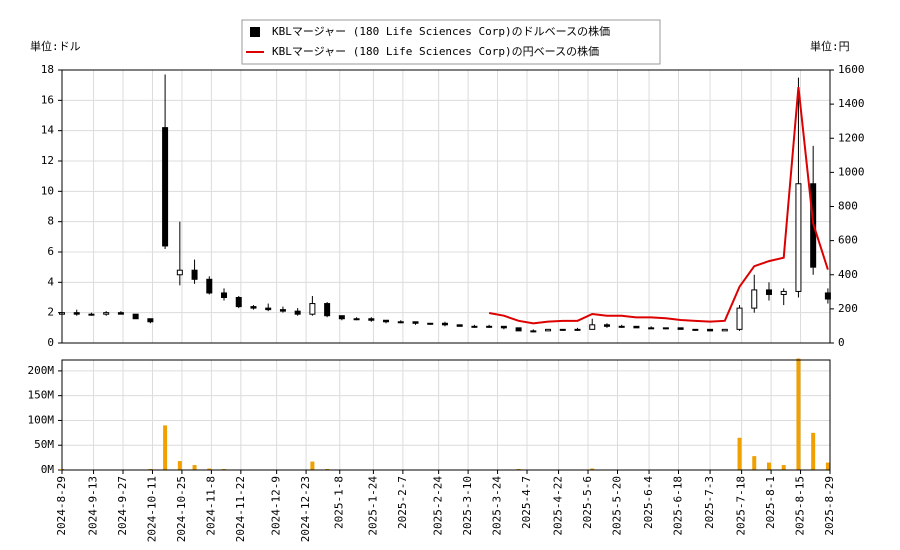 The image size is (900, 550). What do you see at coordinates (151, 509) in the screenshot?
I see `x-tick-label: 2024-10-11` at bounding box center [151, 509].